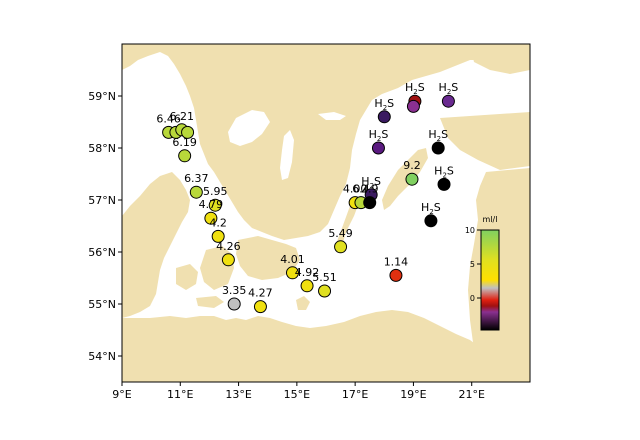 The image size is (640, 440). Describe the element at coordinates (238, 394) in the screenshot. I see `x-tick-label: 13°E` at that location.